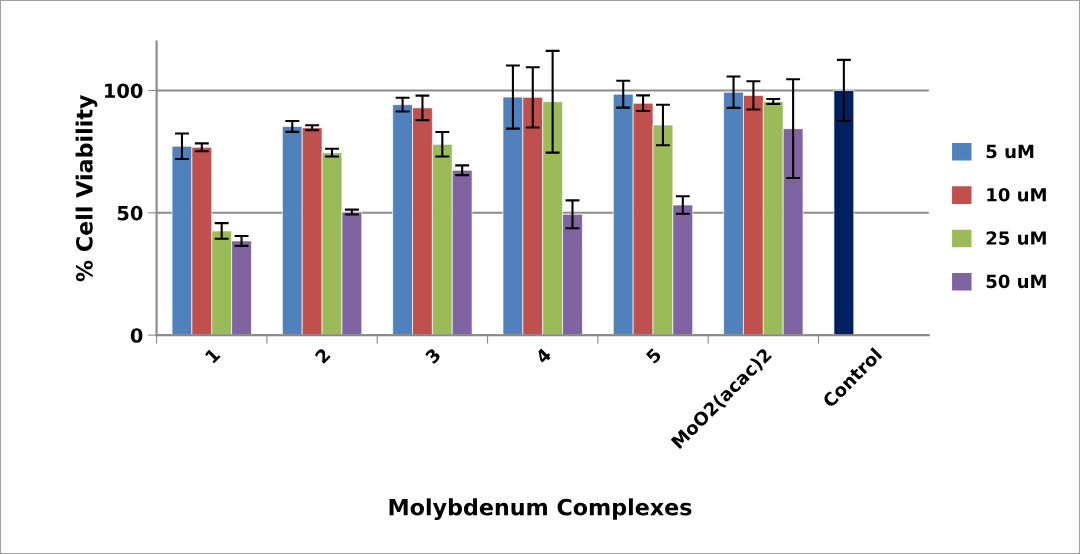 This screenshot has width=1080, height=554. I want to click on y-axis-title: % Cell Viability, so click(86, 188).